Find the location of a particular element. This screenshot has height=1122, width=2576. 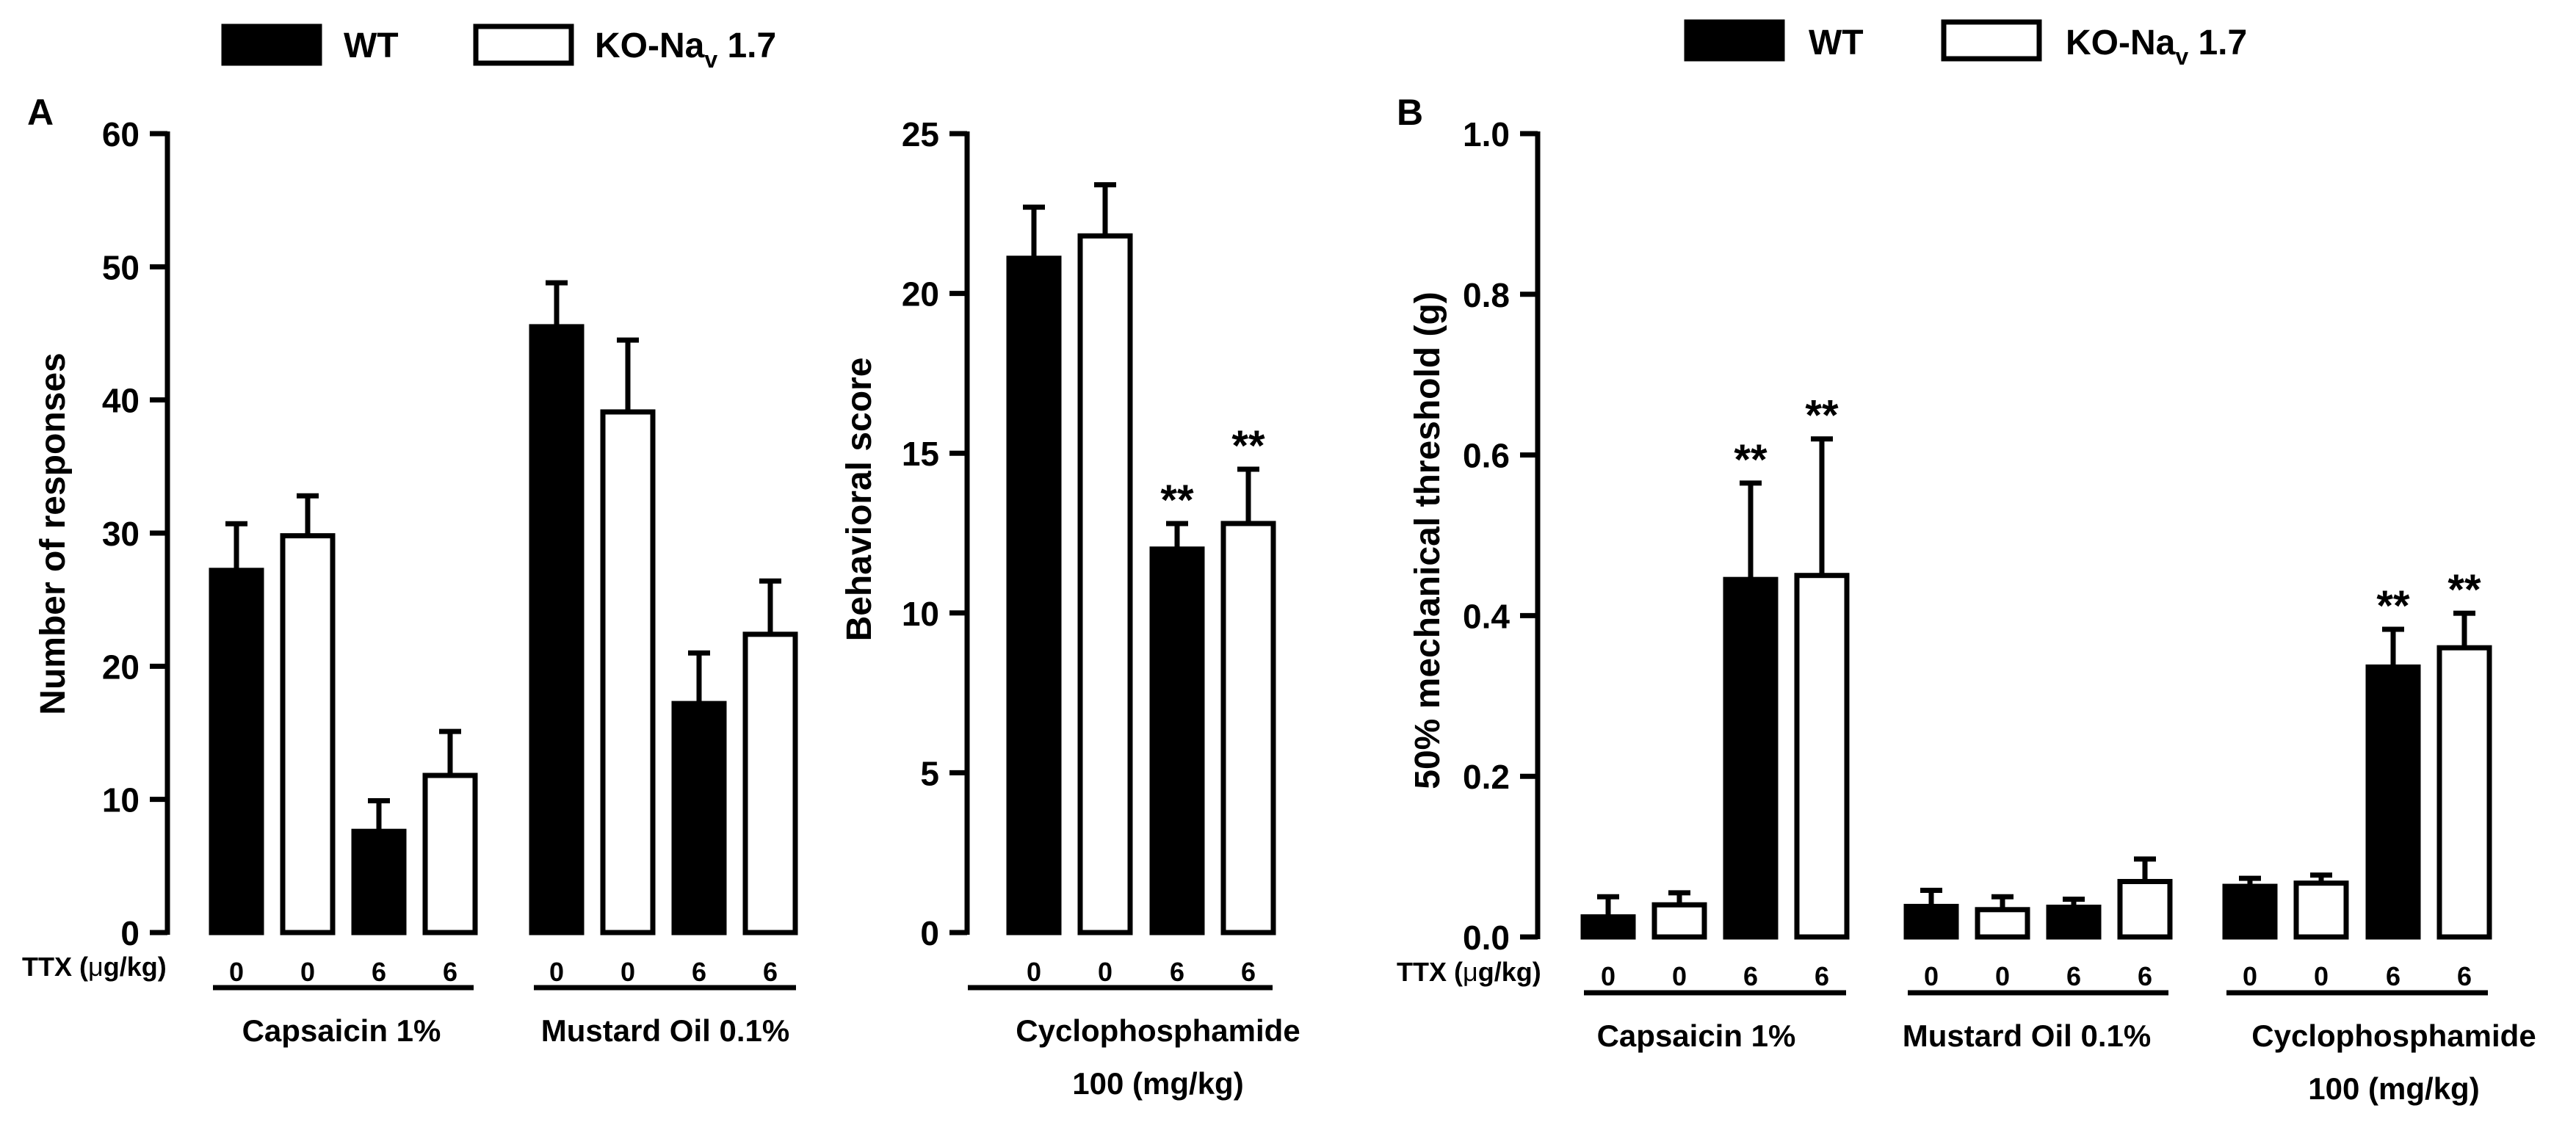

legend-label-ko: KO-Nav 1.7 is located at coordinates (2156, 47).